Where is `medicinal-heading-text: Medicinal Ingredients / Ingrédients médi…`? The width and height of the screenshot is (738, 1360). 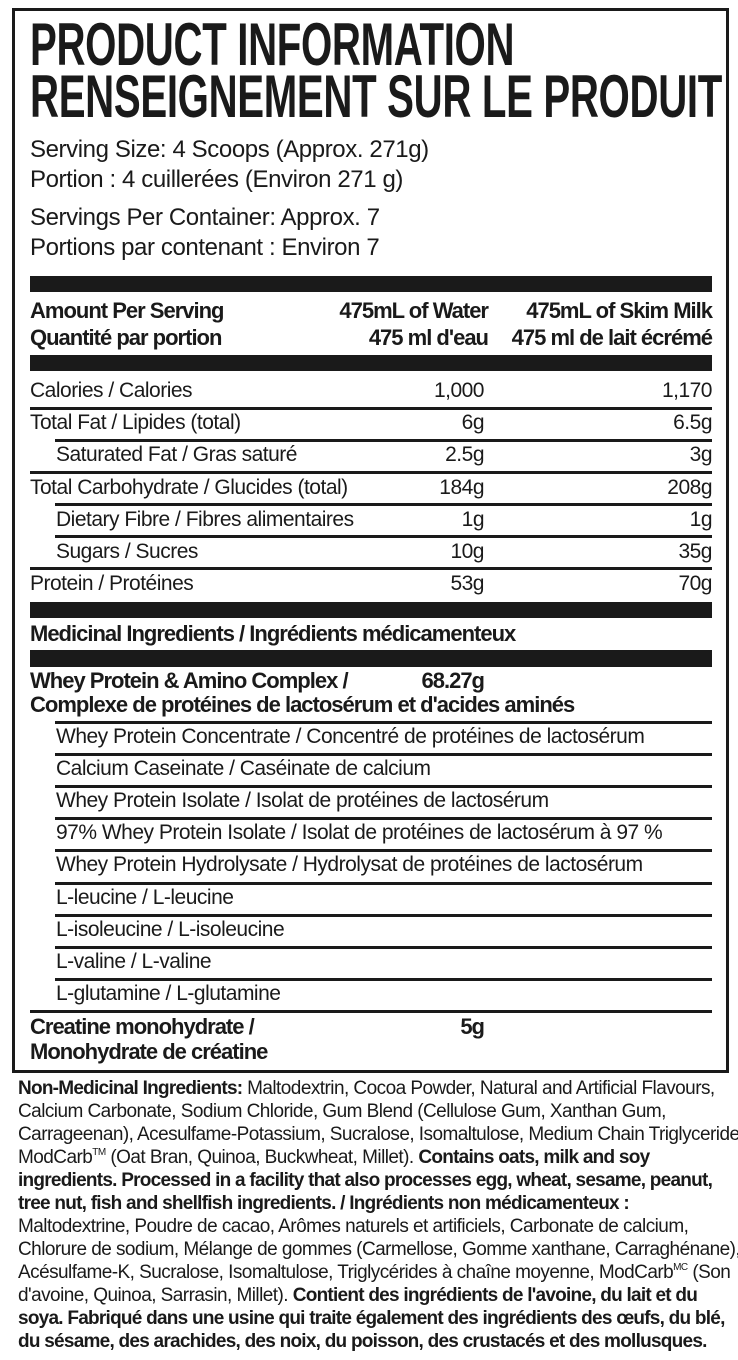 medicinal-heading-text: Medicinal Ingredients / Ingrédients médi… is located at coordinates (273, 633).